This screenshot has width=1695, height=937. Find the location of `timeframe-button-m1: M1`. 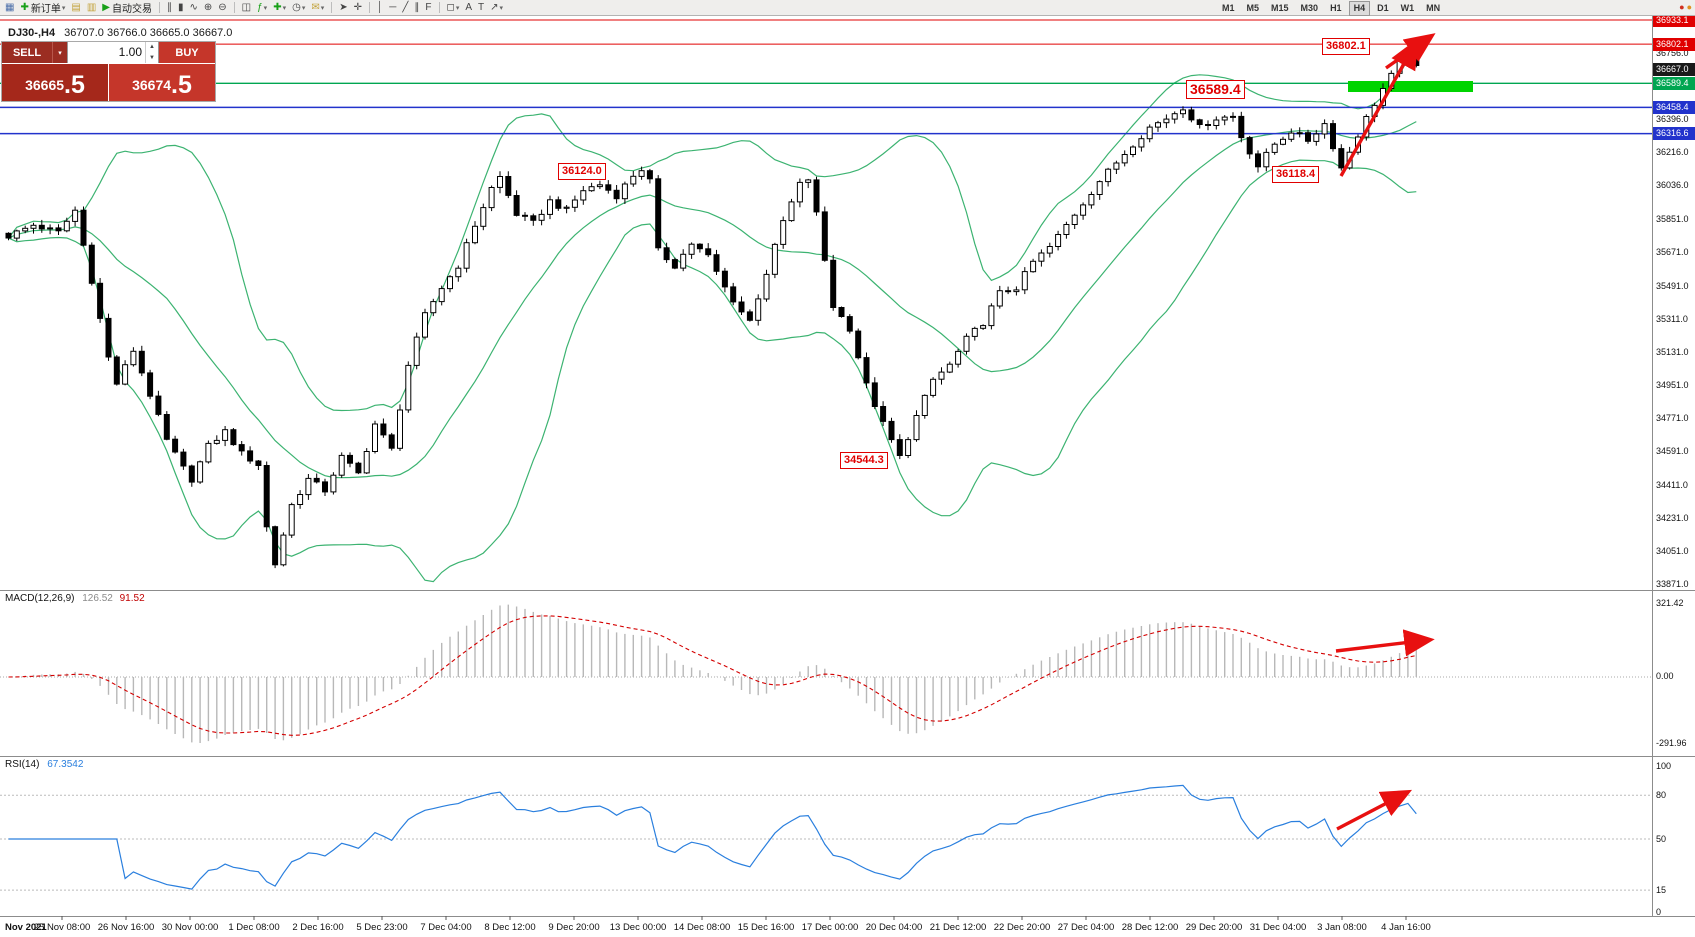

timeframe-button-m1: M1 is located at coordinates (1228, 7).